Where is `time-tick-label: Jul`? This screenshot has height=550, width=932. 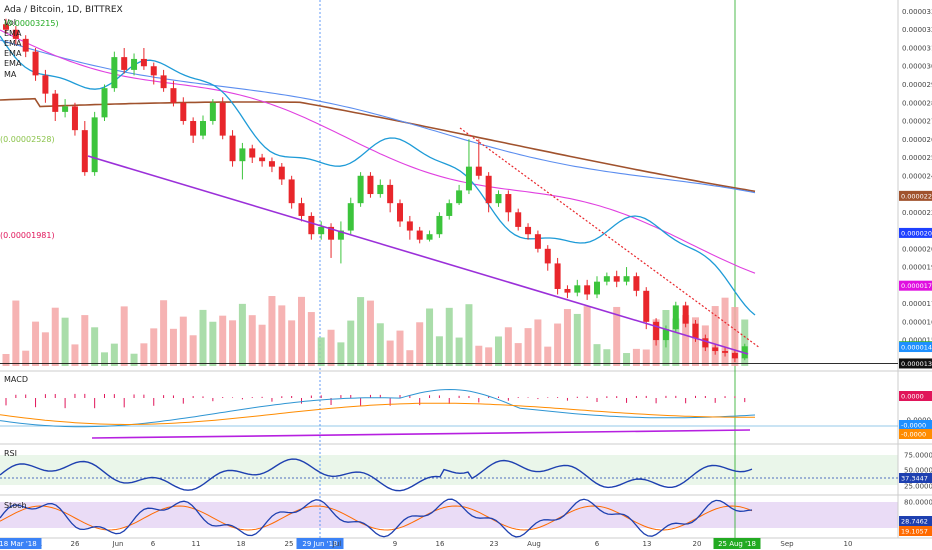
time-tick-label: Jul is located at coordinates (337, 544).